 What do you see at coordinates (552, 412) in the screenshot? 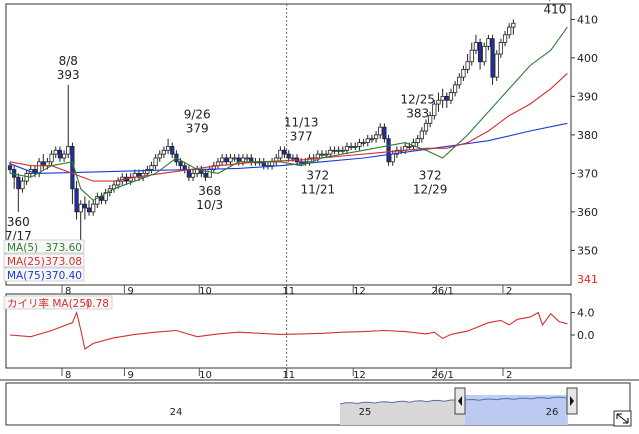
I see `navigator-year-label: 26` at bounding box center [552, 412].